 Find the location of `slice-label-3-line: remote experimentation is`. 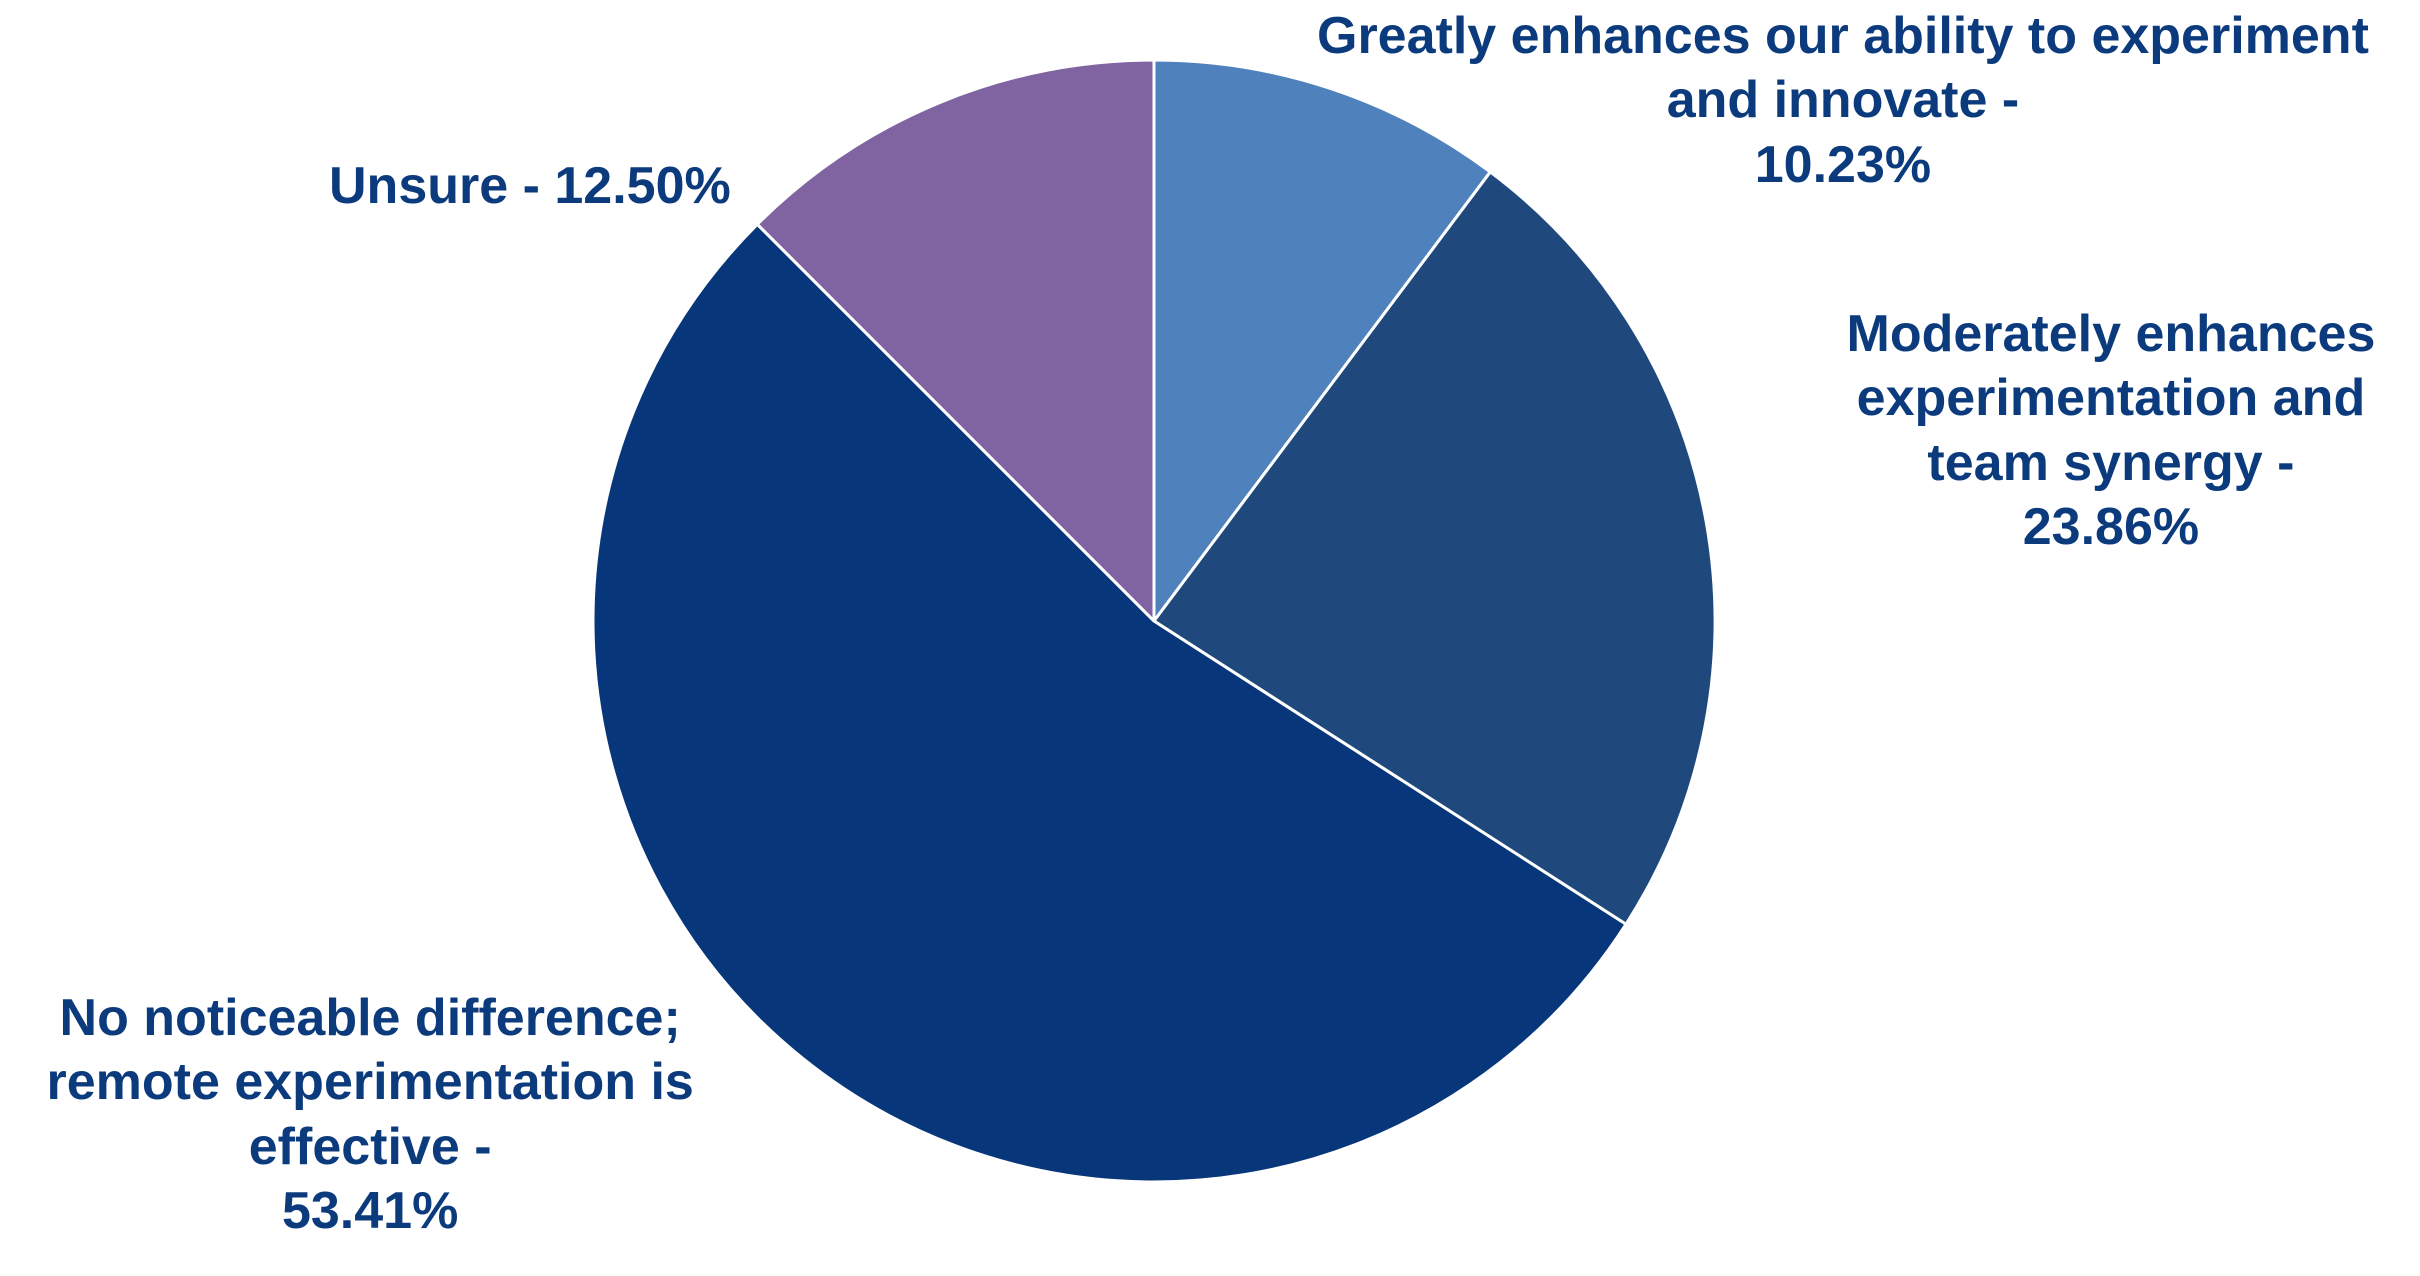

slice-label-3-line: remote experimentation is is located at coordinates (370, 1082).